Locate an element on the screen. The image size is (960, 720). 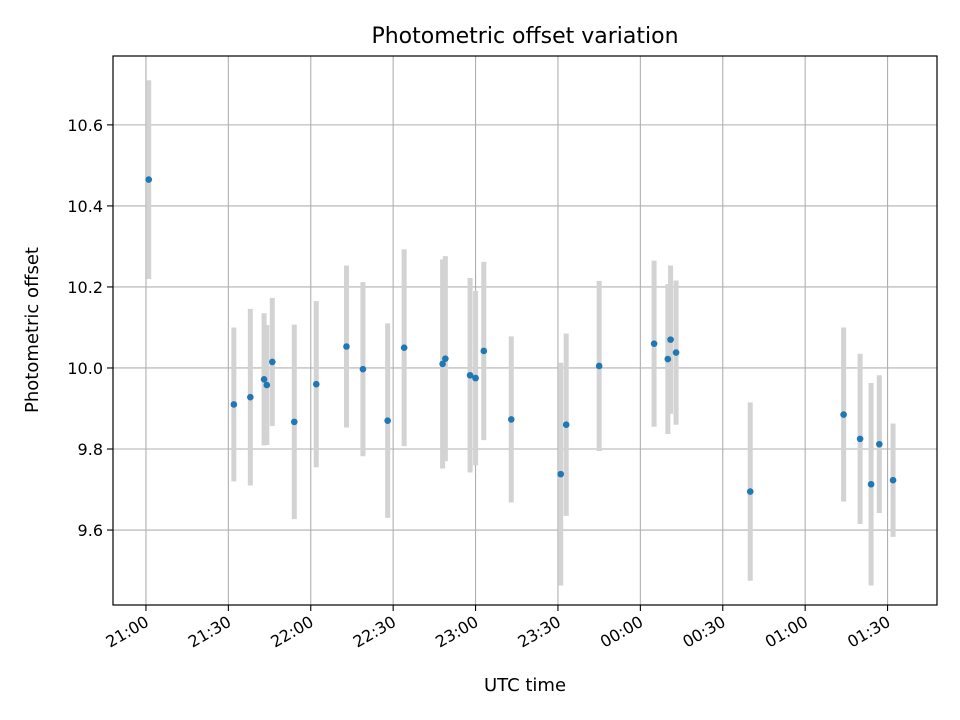
y-tick-label: 10.0 is located at coordinates (85, 368).